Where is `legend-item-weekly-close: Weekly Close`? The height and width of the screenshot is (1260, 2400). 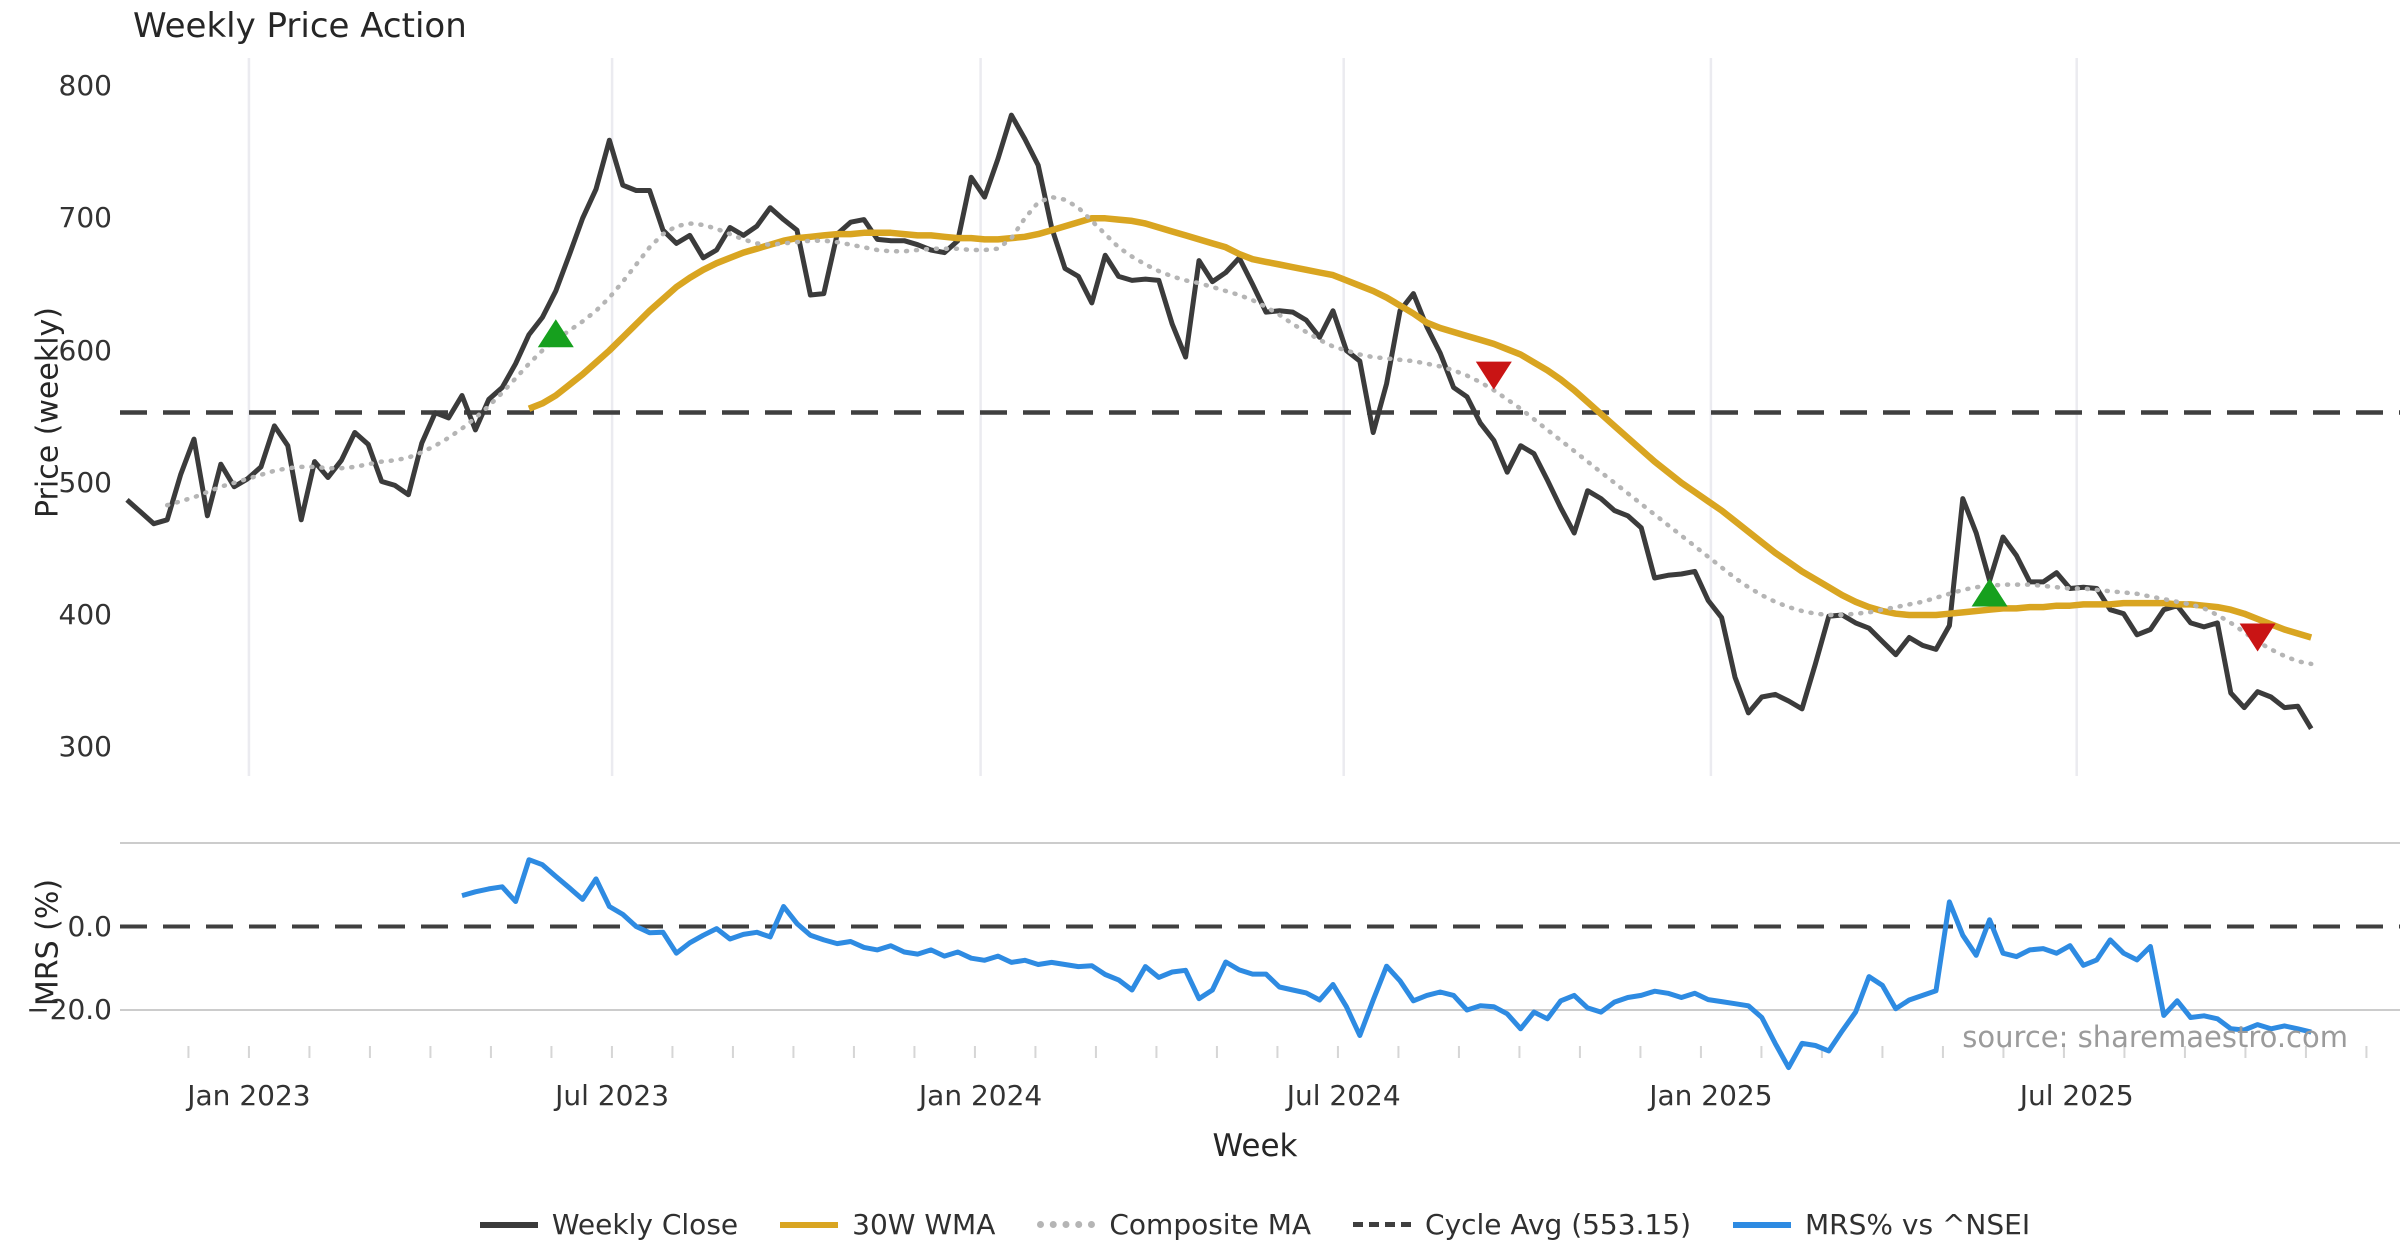 legend-item-weekly-close: Weekly Close is located at coordinates (609, 1224).